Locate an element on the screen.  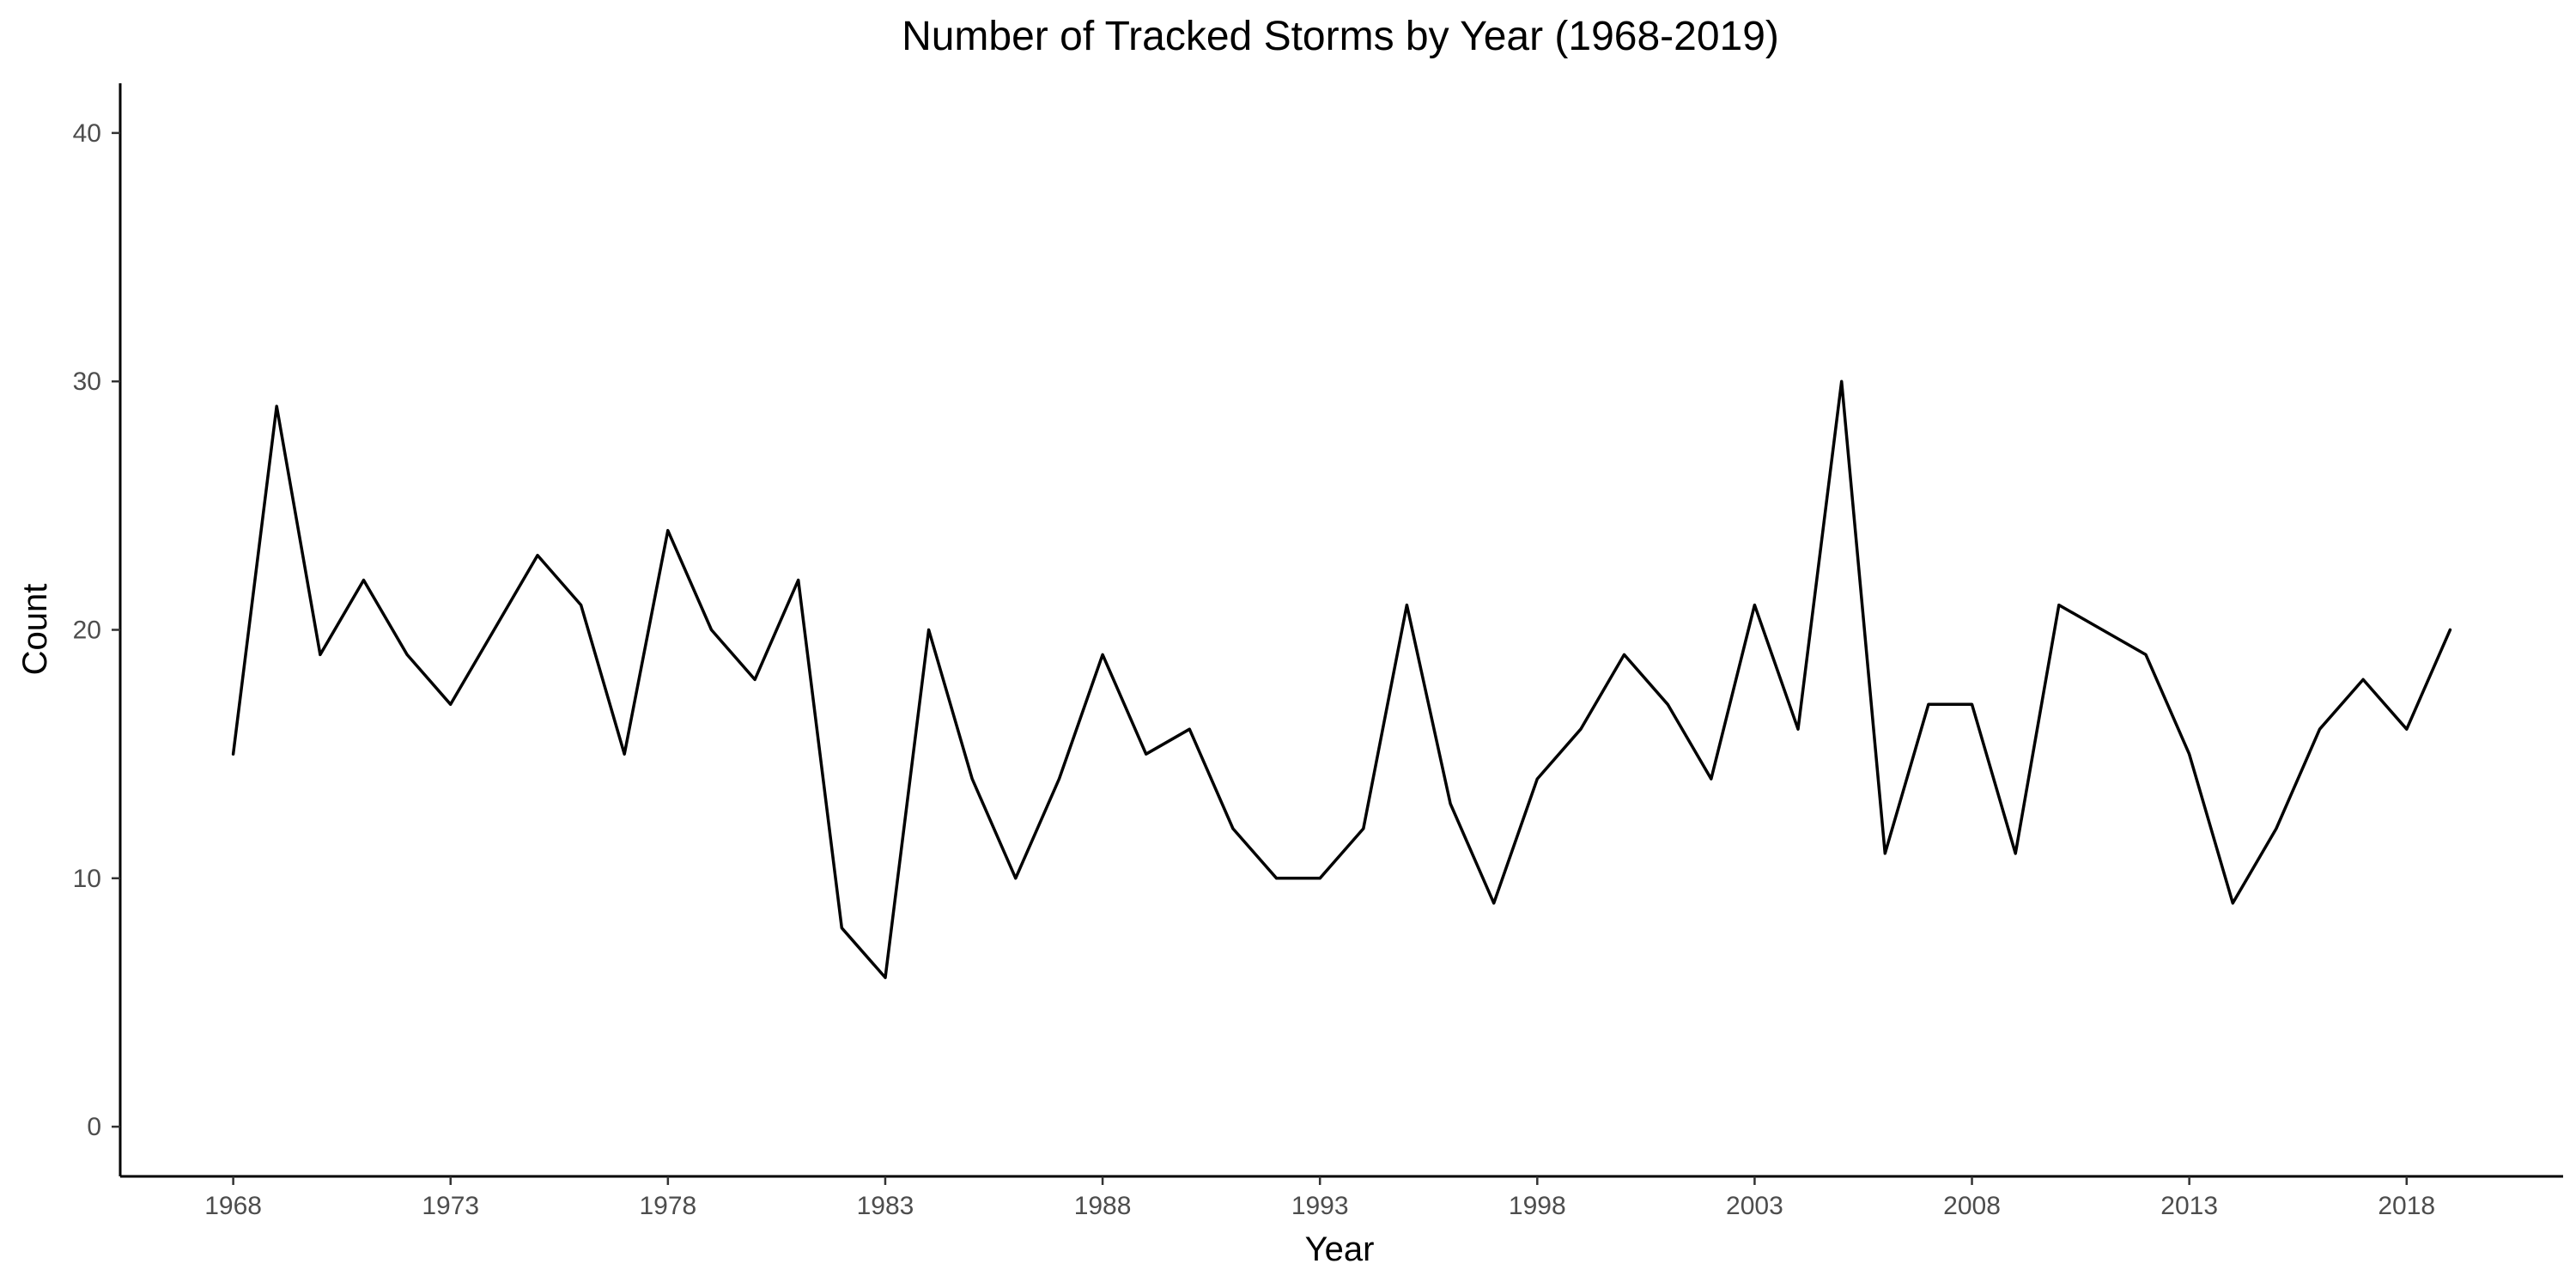
y-tick-label: 10 is located at coordinates (87, 879).